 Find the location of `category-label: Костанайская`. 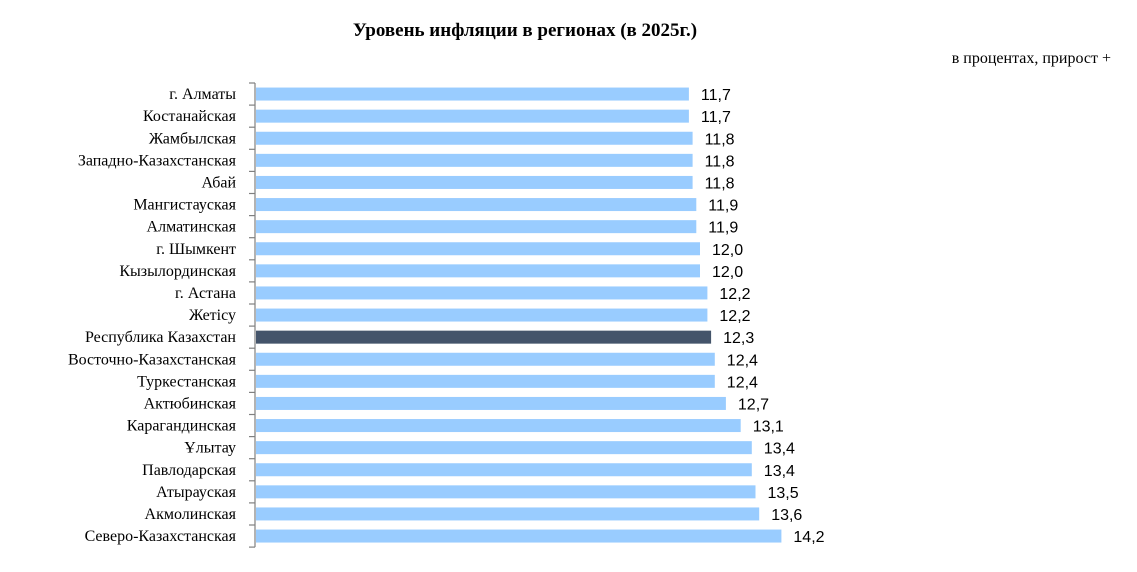

category-label: Костанайская is located at coordinates (190, 116).